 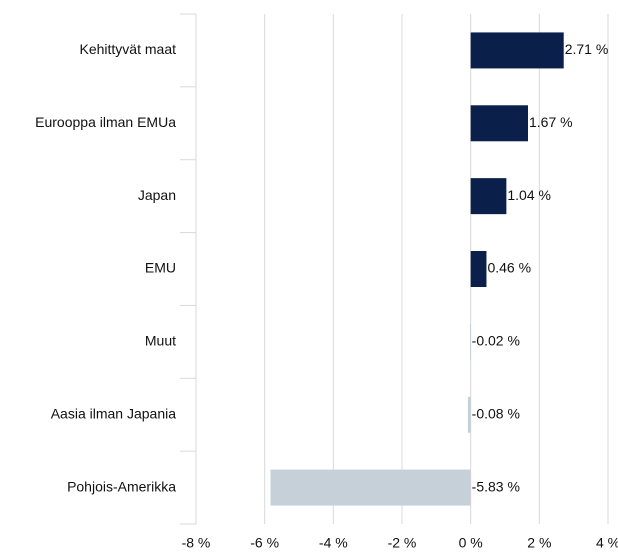 What do you see at coordinates (196, 543) in the screenshot?
I see `x-tick-label: -8 %` at bounding box center [196, 543].